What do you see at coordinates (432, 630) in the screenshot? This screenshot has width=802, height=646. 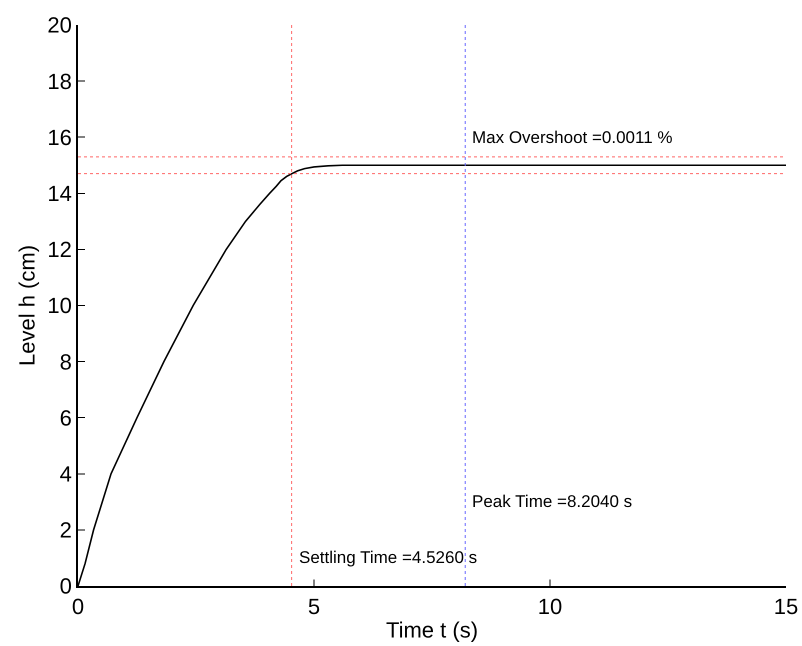 I see `x-axis-title: Time t (s)` at bounding box center [432, 630].